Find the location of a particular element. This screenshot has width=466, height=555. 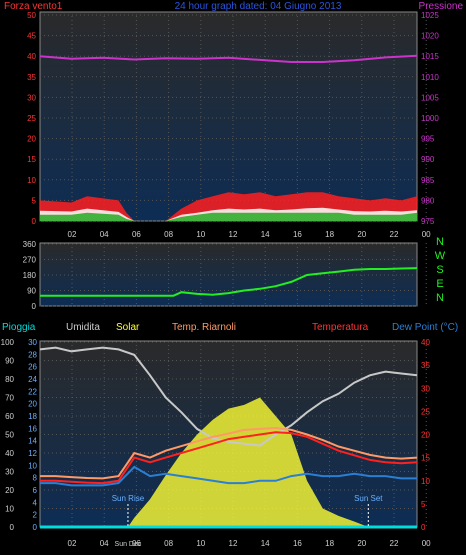

compass-label: E is located at coordinates (439, 284).